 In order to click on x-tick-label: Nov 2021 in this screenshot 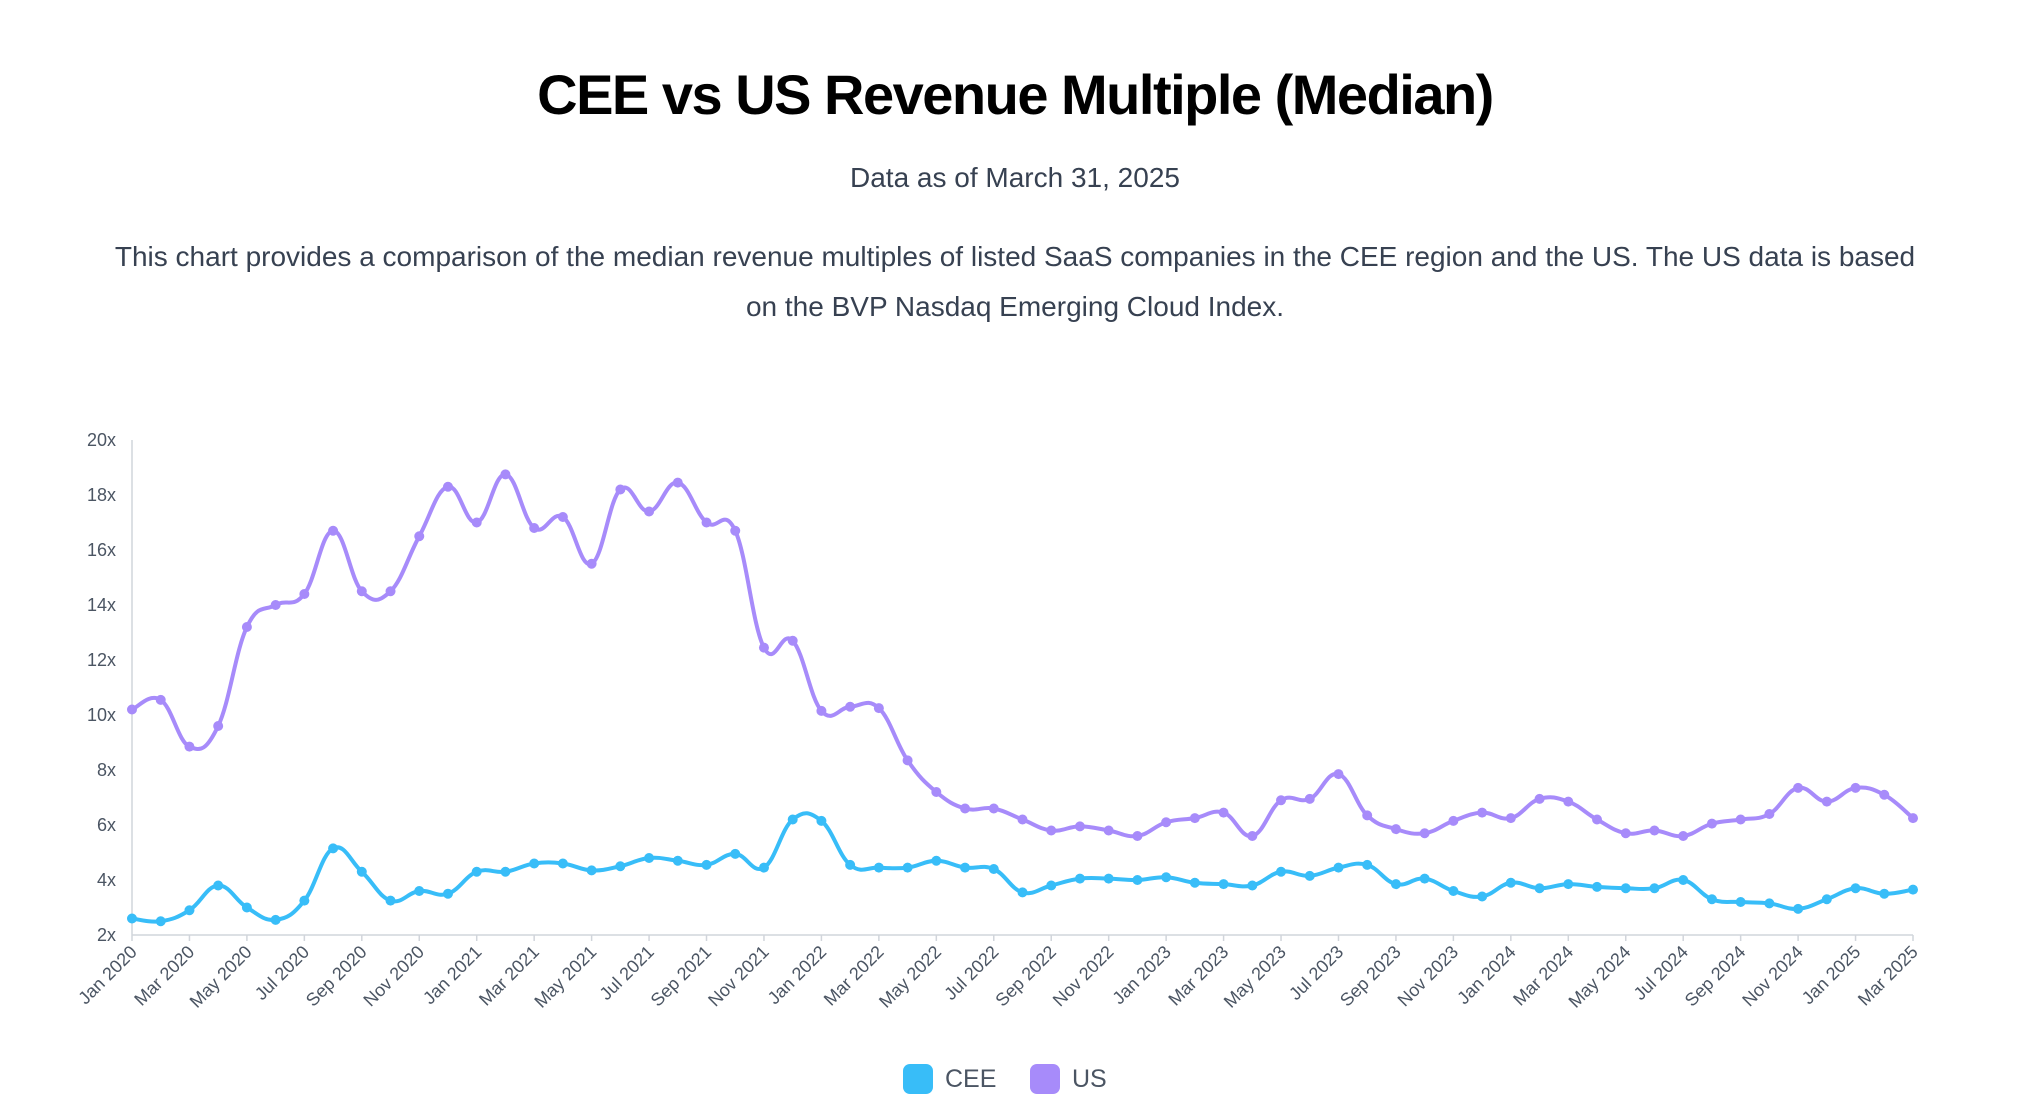, I will do `click(738, 976)`.